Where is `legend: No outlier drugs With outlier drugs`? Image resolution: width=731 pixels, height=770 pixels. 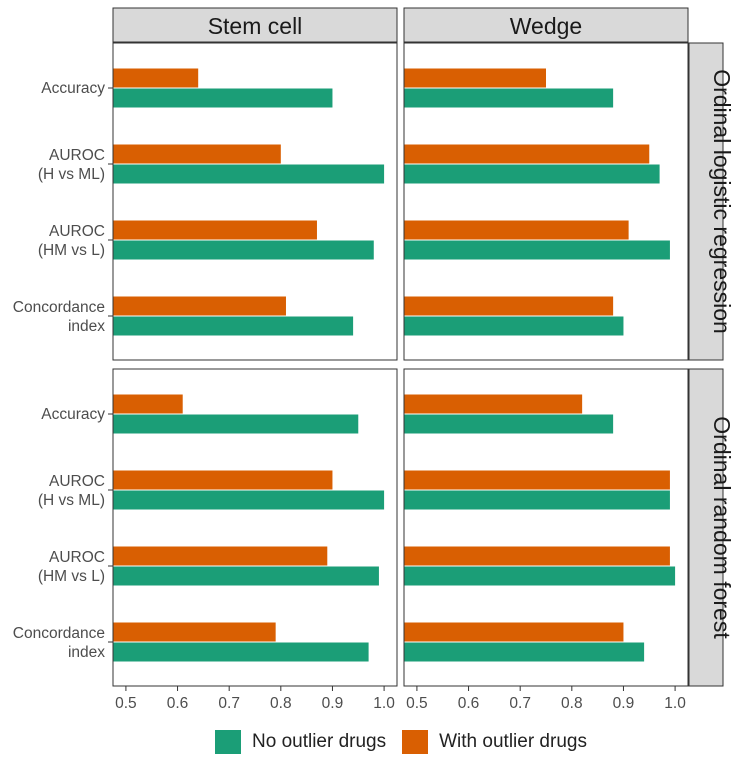 legend: No outlier drugs With outlier drugs is located at coordinates (409, 742).